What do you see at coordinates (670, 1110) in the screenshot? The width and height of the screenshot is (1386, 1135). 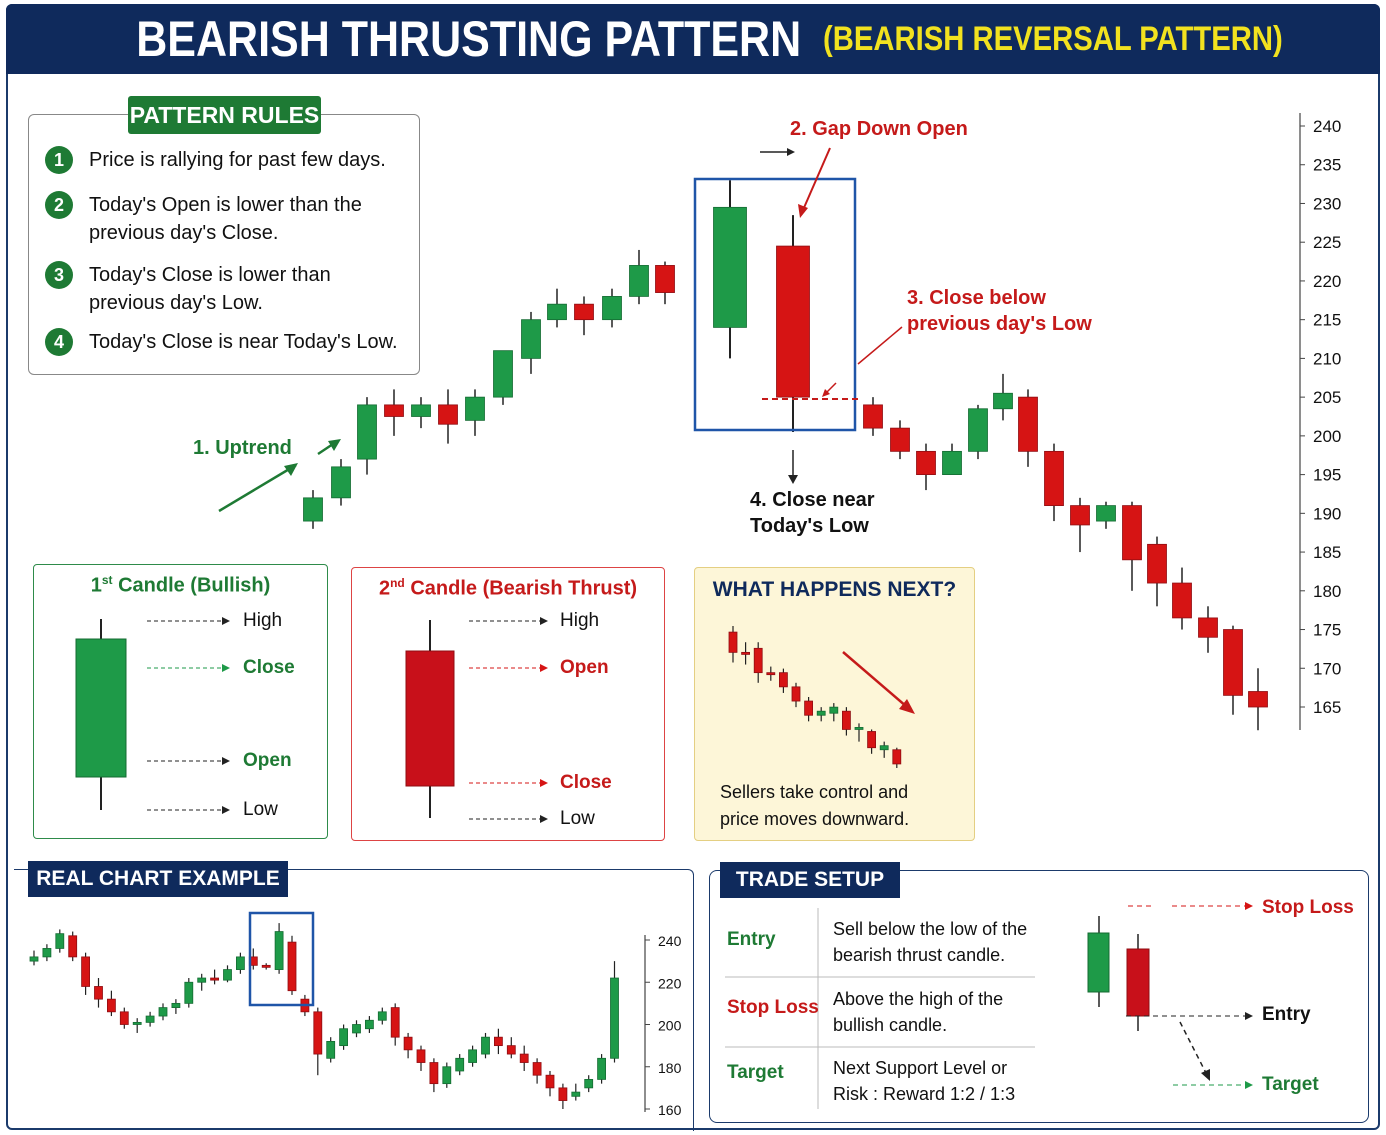 I see `y-axis-tick-label: 160` at bounding box center [670, 1110].